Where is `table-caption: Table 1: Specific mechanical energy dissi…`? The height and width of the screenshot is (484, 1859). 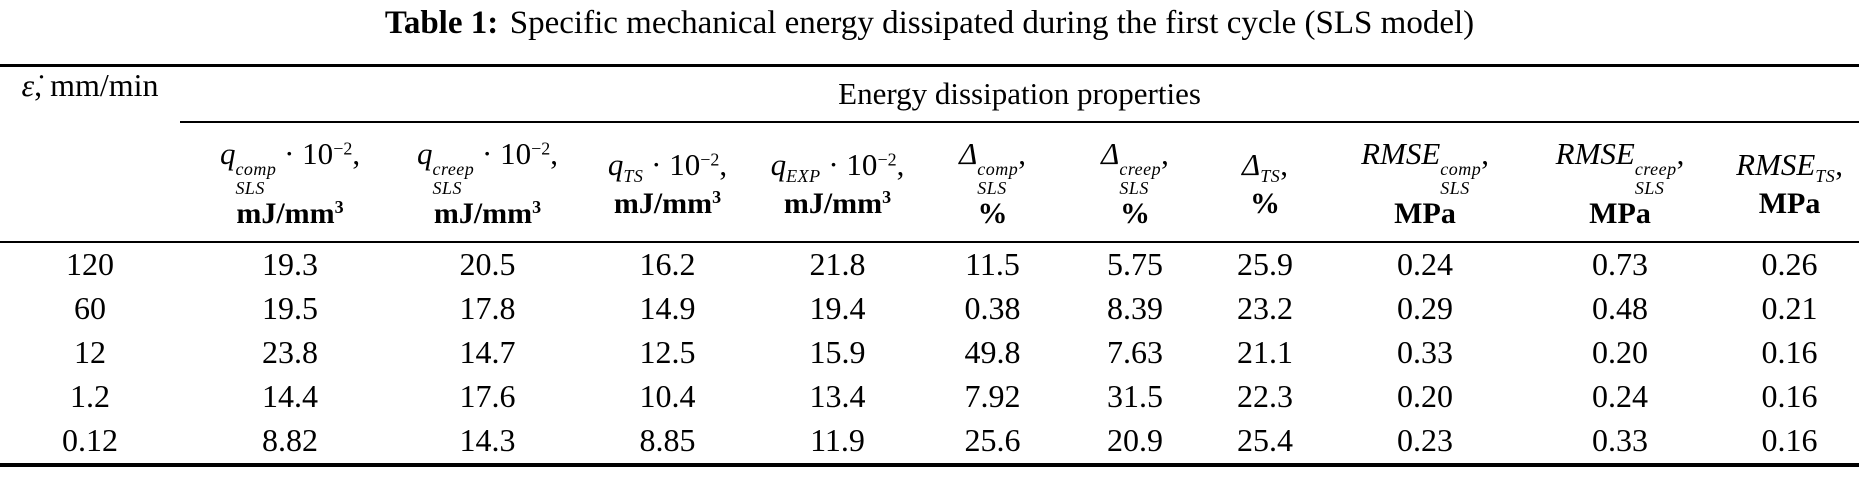
table-caption: Table 1: Specific mechanical energy dissi… is located at coordinates (929, 32).